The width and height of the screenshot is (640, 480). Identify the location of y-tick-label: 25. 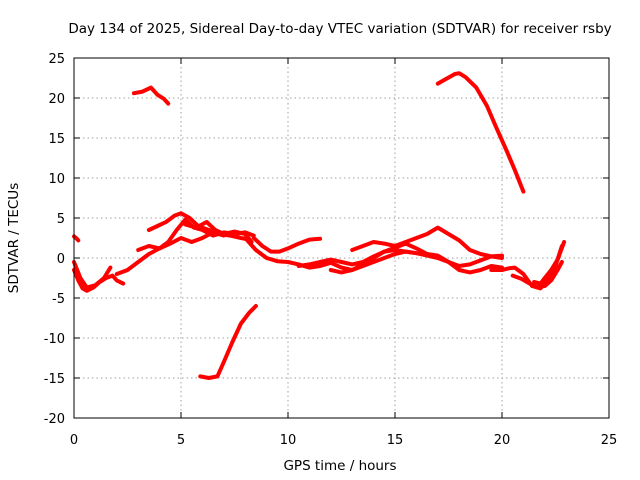
(56, 59).